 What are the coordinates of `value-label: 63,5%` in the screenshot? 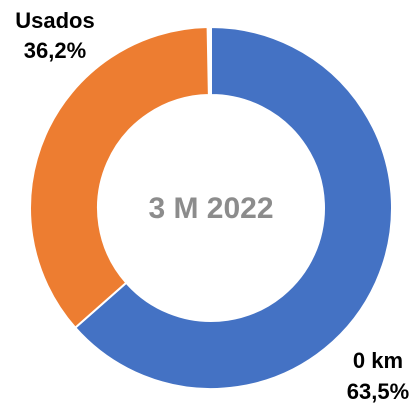 It's located at (378, 391).